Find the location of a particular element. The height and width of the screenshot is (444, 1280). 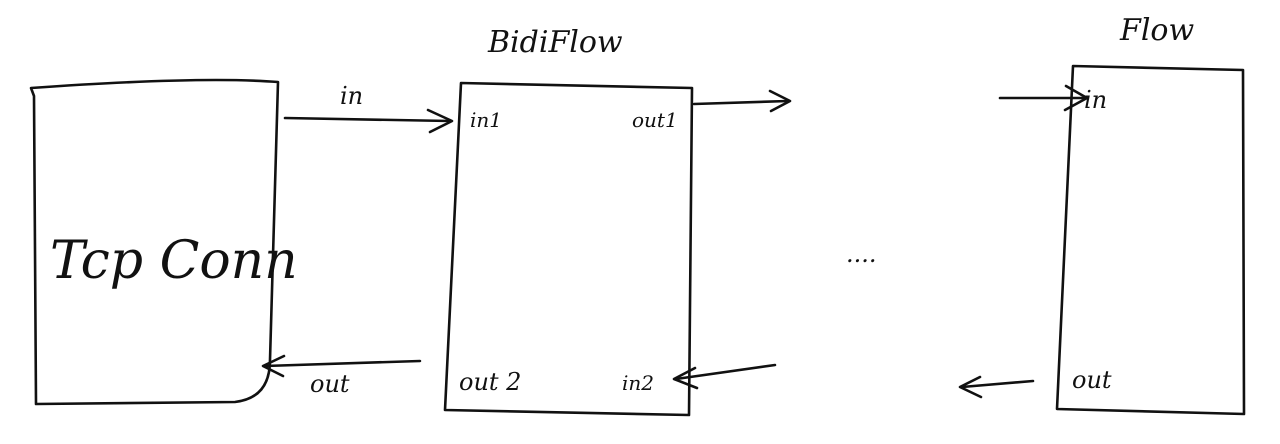

bidiflow-port-out1: out1 is located at coordinates (655, 120).